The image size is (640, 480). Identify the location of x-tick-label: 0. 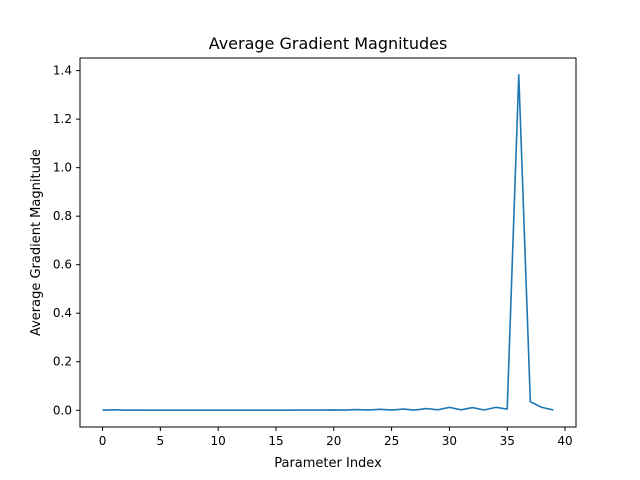
(103, 441).